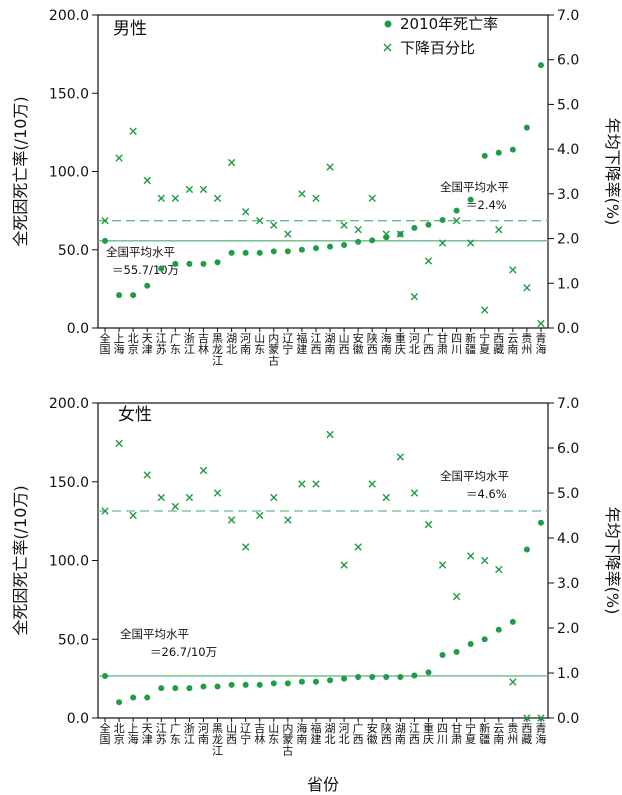  I want to click on category-label: 宁夏, so click(470, 733).